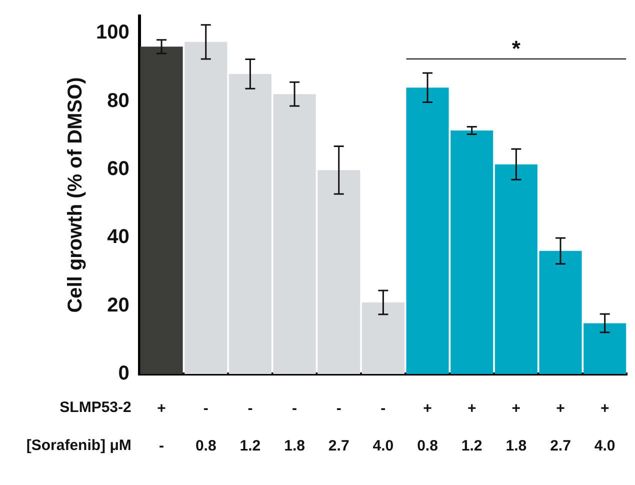 This screenshot has width=635, height=485. I want to click on category-label: + -, so click(161, 427).